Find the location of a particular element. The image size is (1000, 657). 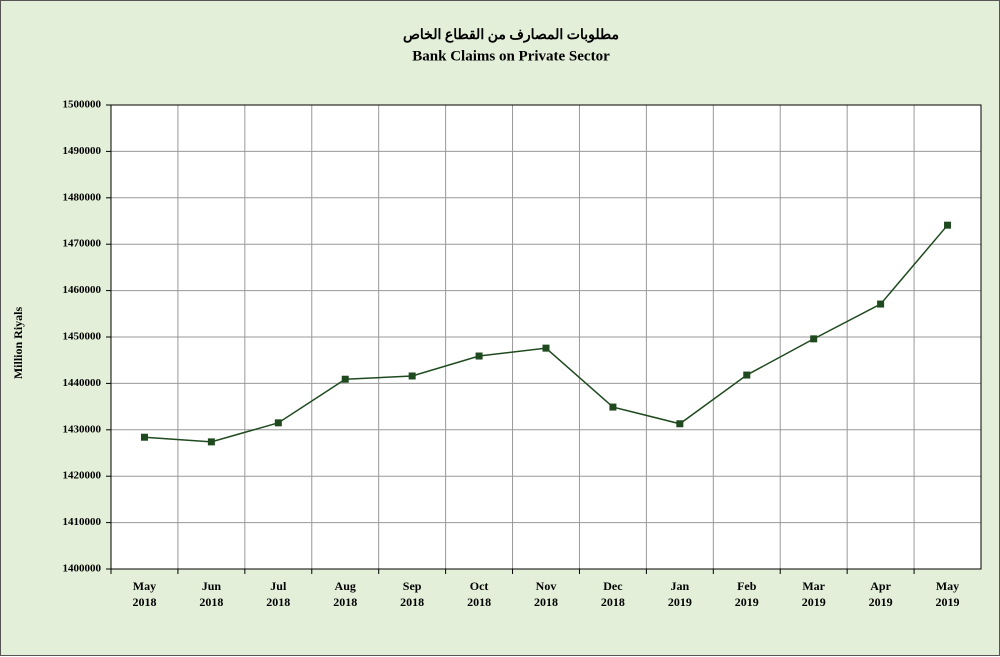

x-tick-label: Dec 2018 is located at coordinates (612, 594).